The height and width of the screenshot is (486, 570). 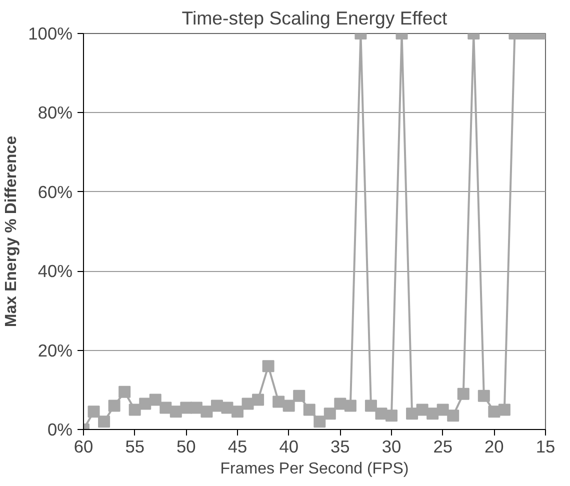 What do you see at coordinates (84, 446) in the screenshot?
I see `x-tick-label: 60` at bounding box center [84, 446].